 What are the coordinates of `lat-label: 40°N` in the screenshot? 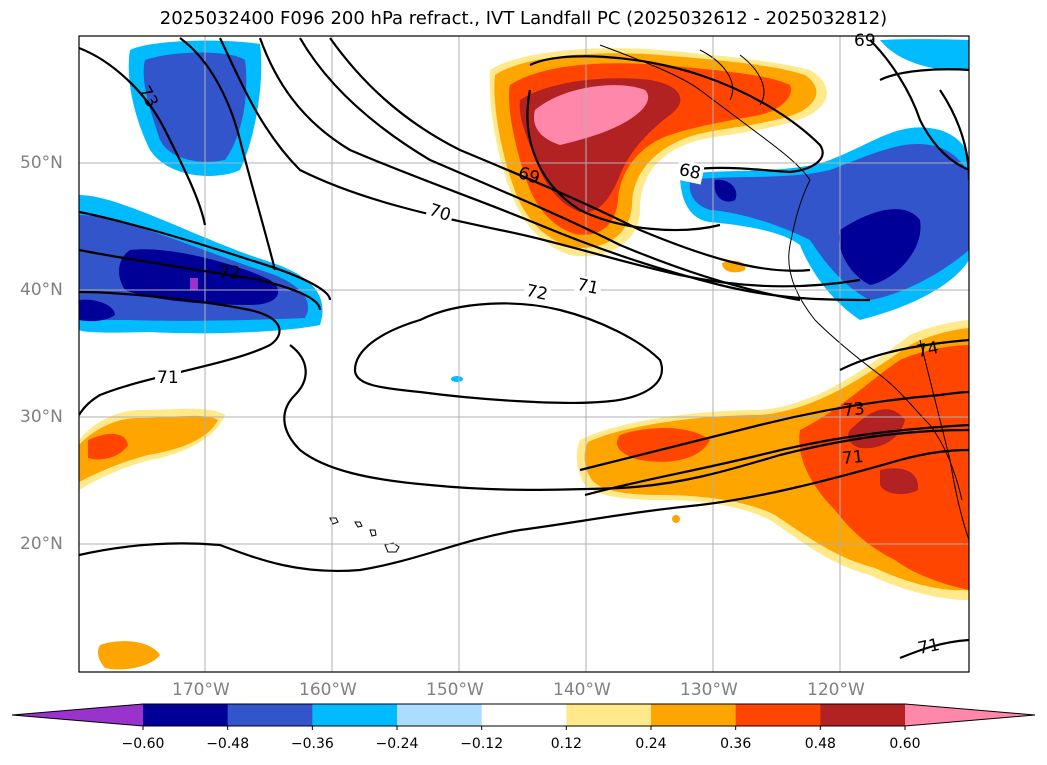 It's located at (41, 290).